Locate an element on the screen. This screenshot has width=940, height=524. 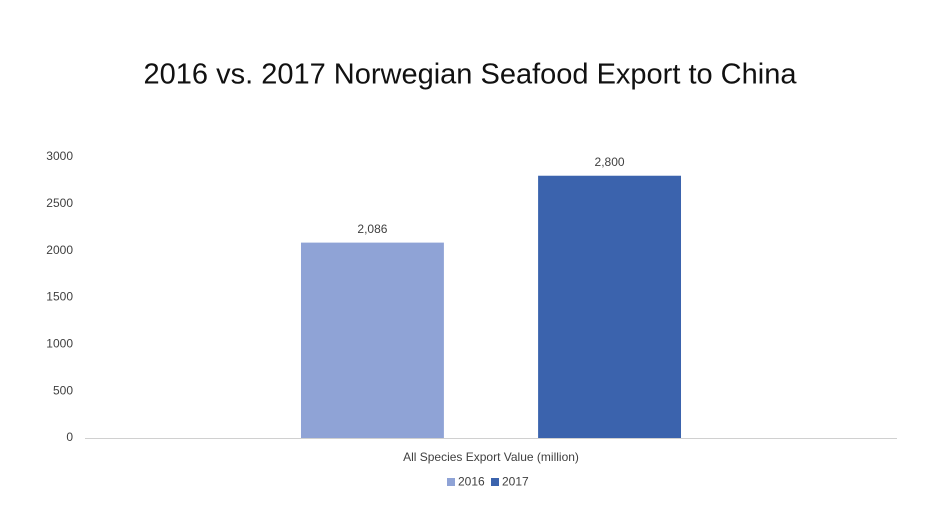
y-tick-label: 2000 is located at coordinates (59, 250).